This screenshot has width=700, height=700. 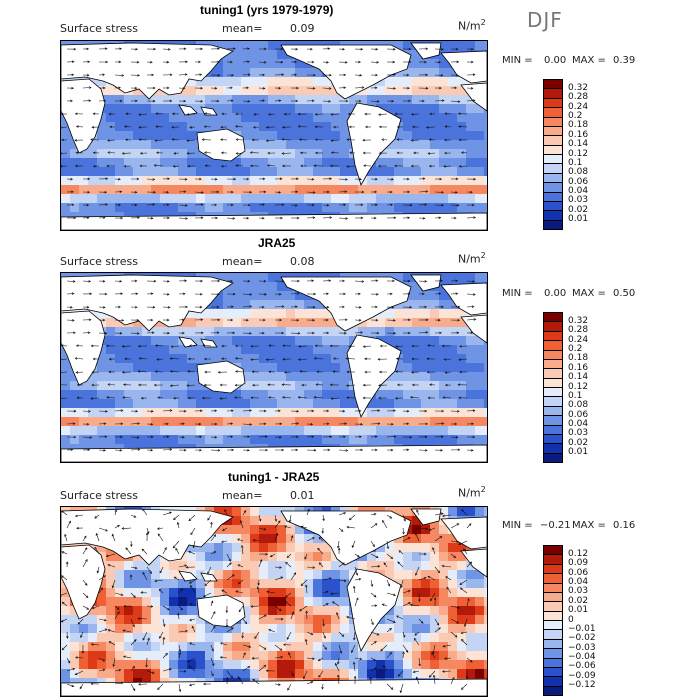 What do you see at coordinates (578, 405) in the screenshot?
I see `colorbar-label: 0.08` at bounding box center [578, 405].